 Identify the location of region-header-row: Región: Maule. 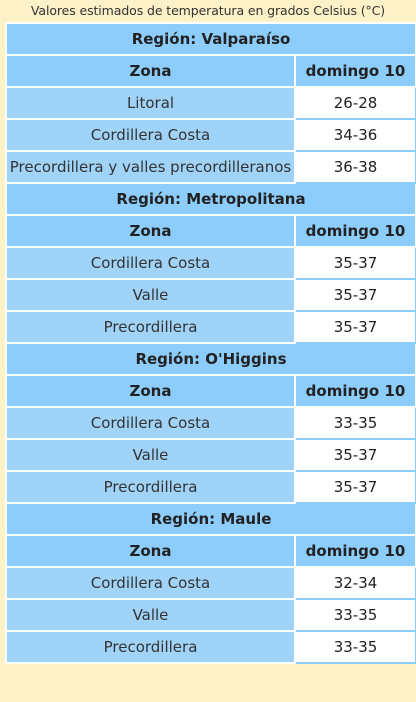
(210, 519).